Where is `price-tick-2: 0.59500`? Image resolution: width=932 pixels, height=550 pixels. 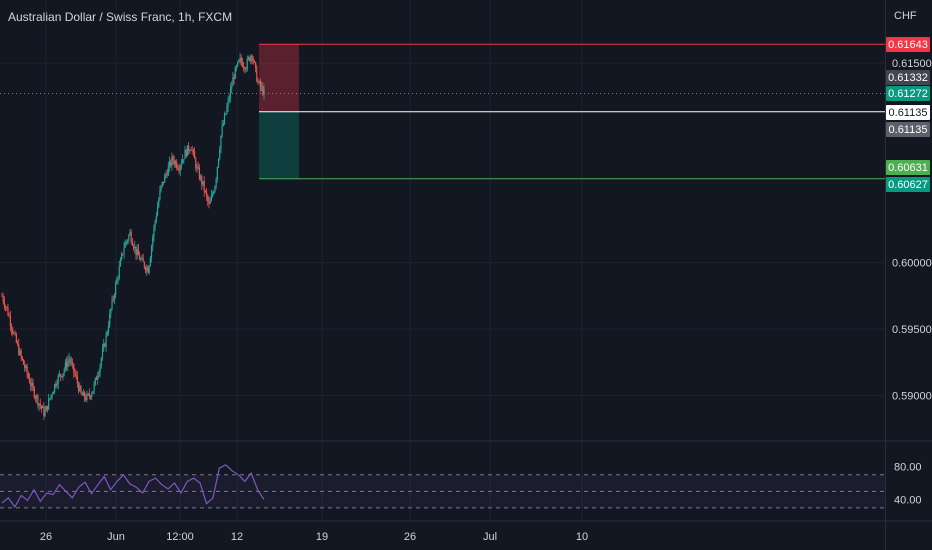 price-tick-2: 0.59500 is located at coordinates (912, 330).